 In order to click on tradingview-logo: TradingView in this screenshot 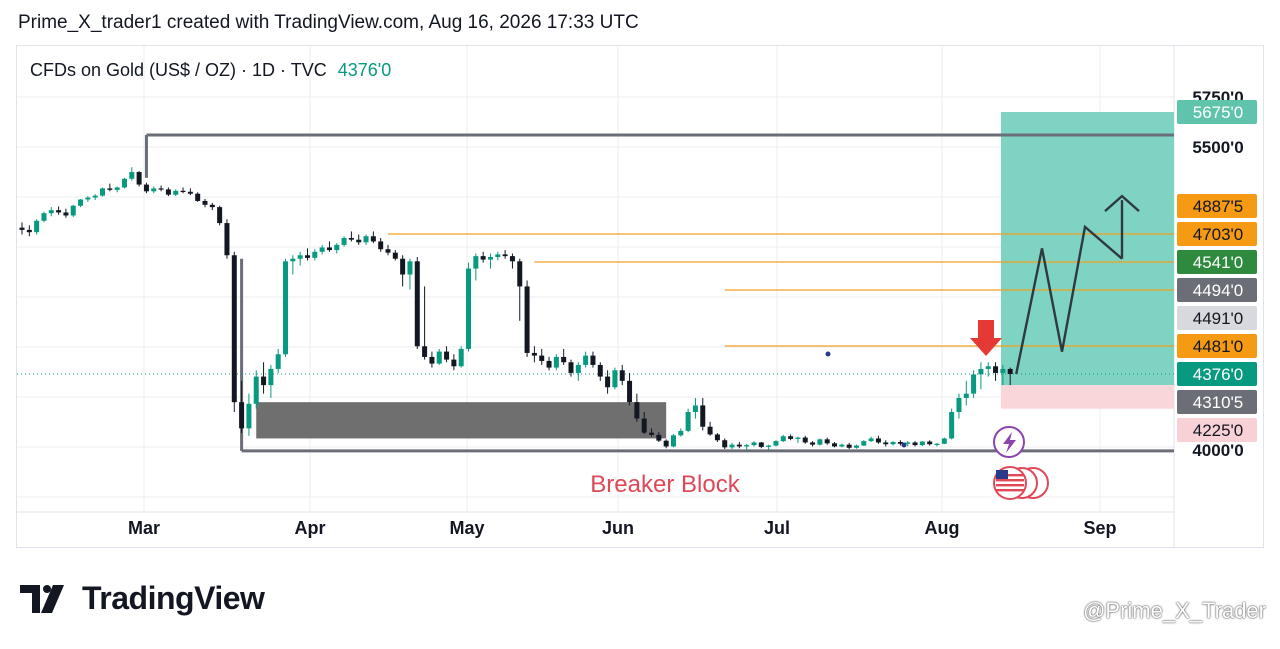, I will do `click(142, 598)`.